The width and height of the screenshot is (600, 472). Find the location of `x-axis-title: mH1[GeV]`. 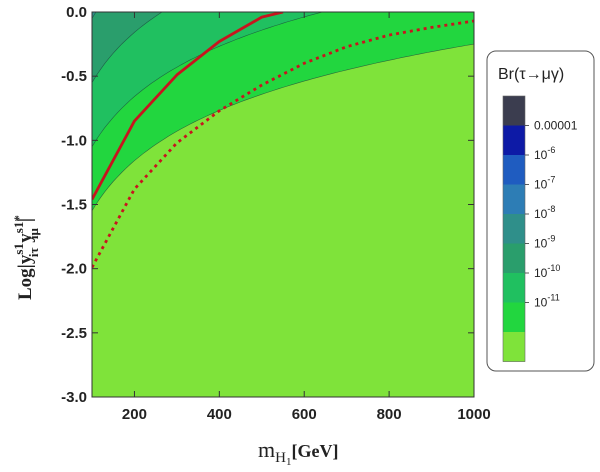

x-axis-title: mH1[GeV] is located at coordinates (298, 452).